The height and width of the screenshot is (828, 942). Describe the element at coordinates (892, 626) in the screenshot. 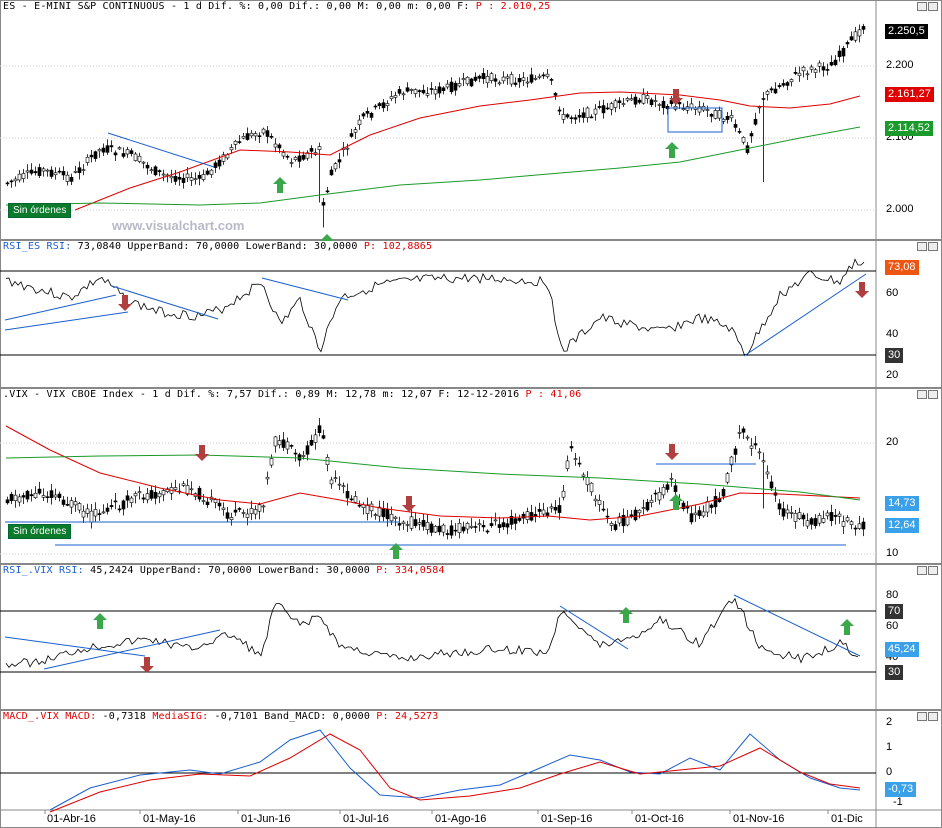

I see `rsi-vix-tick-60: 60` at that location.